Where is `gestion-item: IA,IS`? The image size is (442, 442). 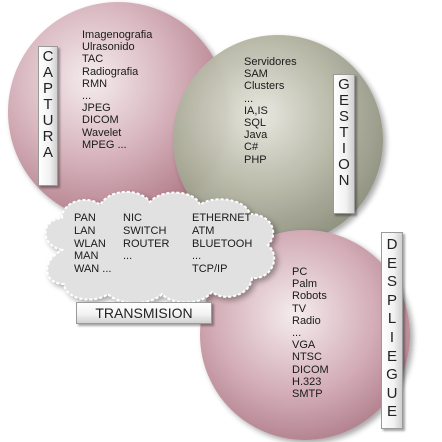 gestion-item: IA,IS is located at coordinates (256, 110).